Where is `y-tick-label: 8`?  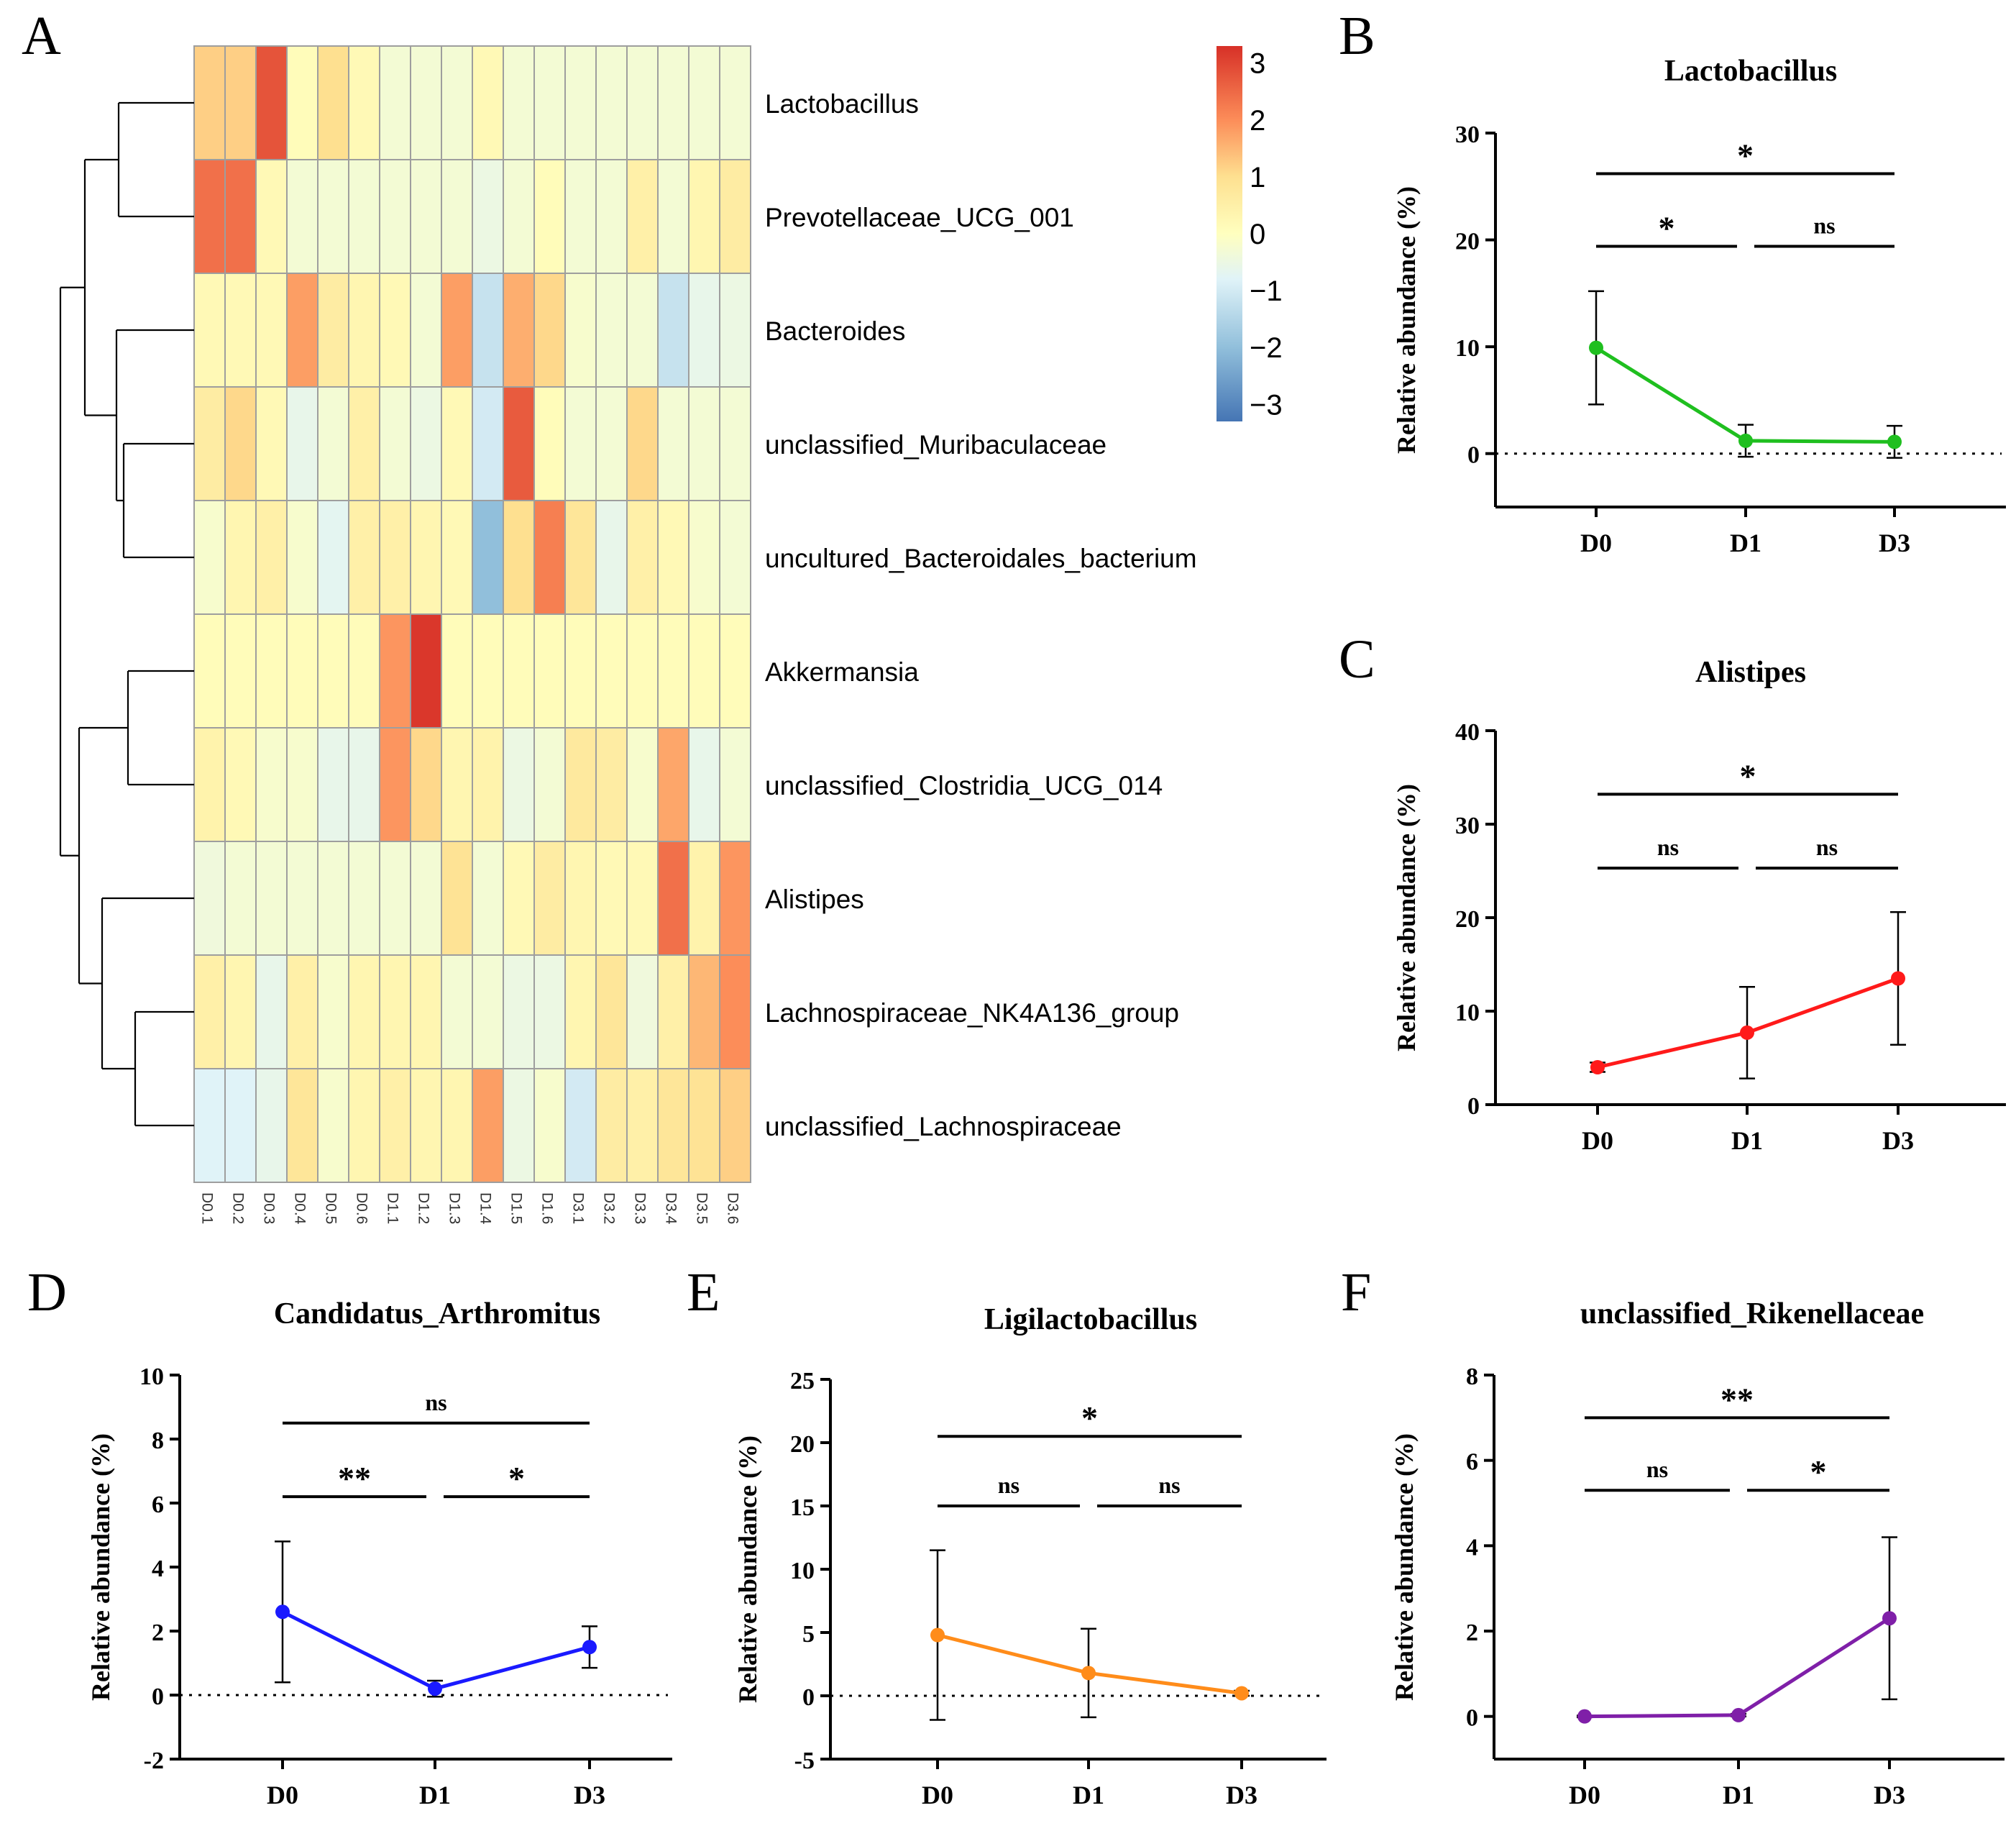 y-tick-label: 8 is located at coordinates (158, 1441).